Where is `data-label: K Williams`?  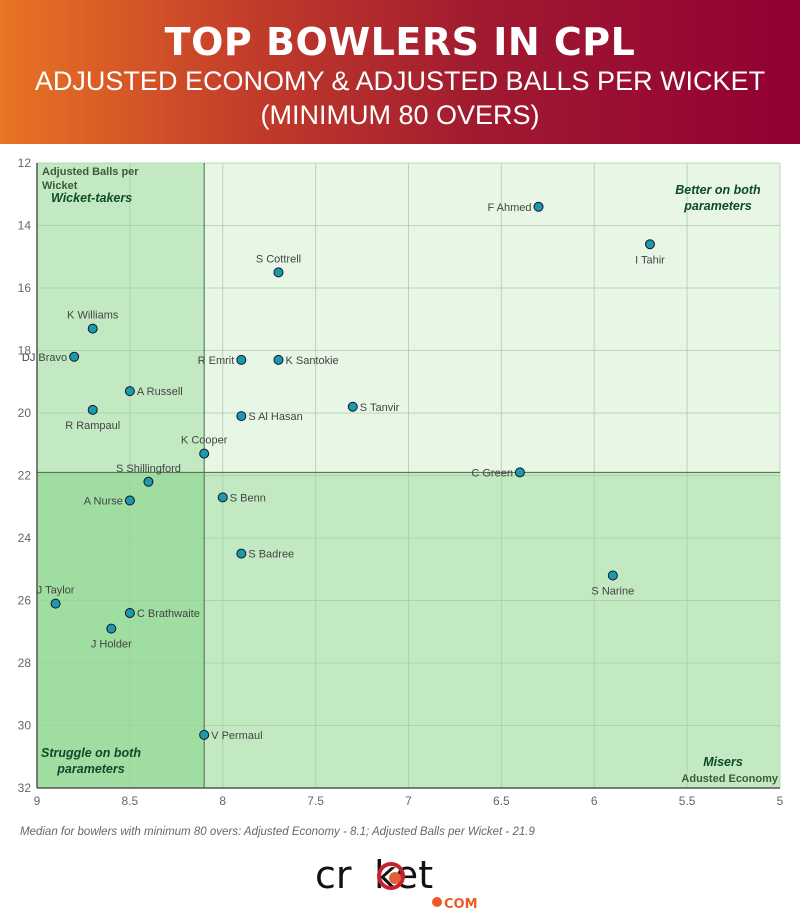
data-label: K Williams is located at coordinates (93, 316).